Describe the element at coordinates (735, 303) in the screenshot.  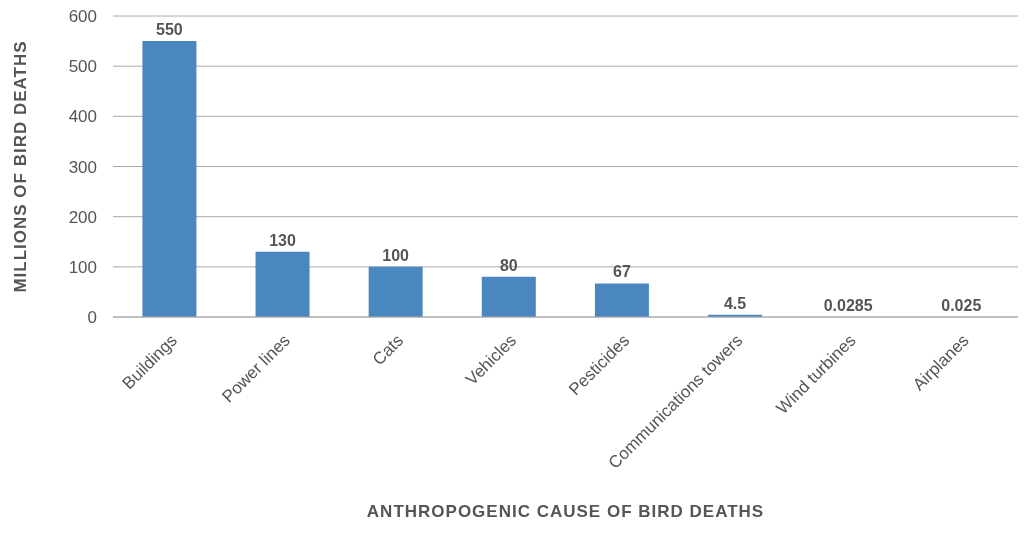
I see `data-label: 4.5` at that location.